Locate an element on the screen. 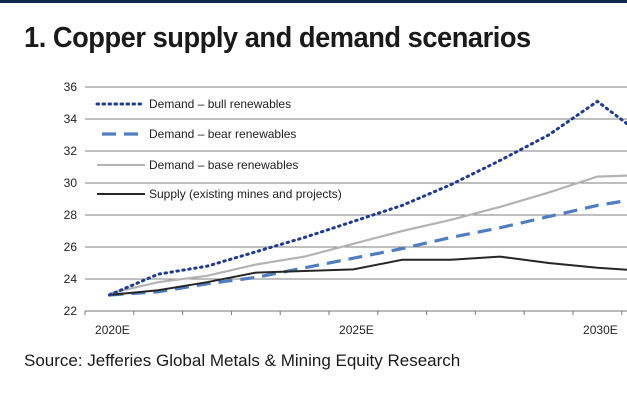 The image size is (627, 418). y-tick-label: 36 is located at coordinates (71, 87).